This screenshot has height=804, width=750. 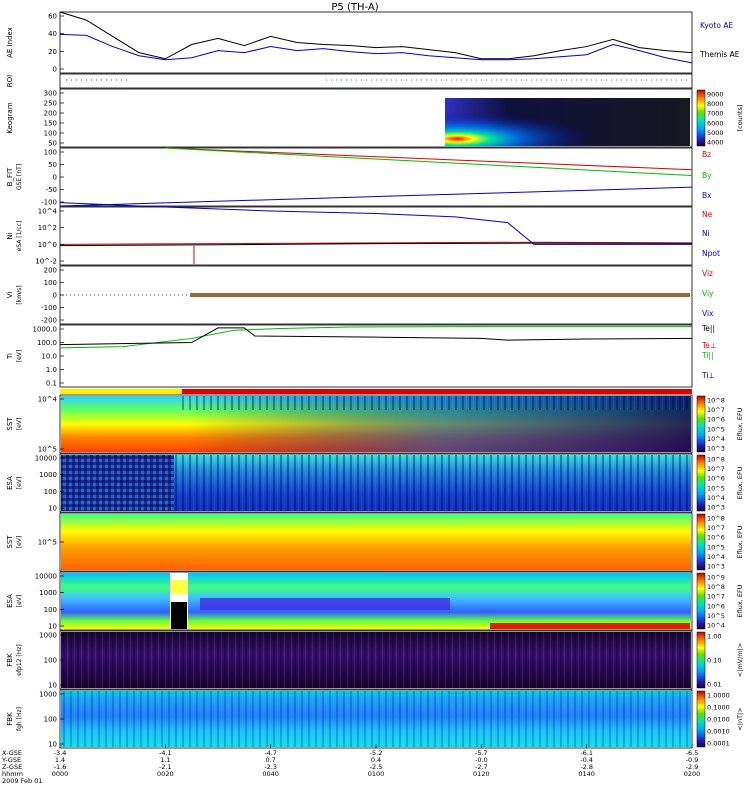 I want to click on time-axis-tick-label: 0200, so click(x=692, y=774).